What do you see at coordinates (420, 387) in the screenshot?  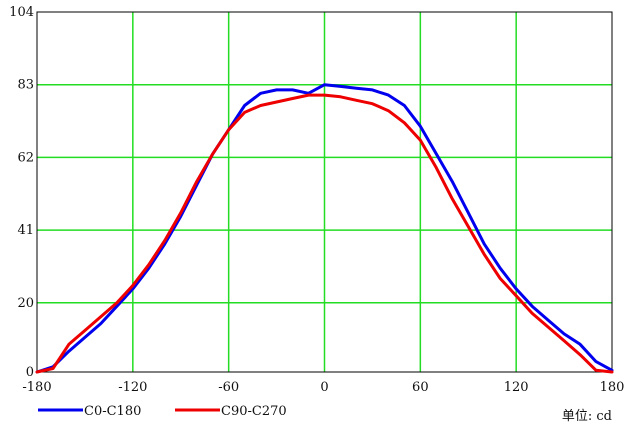 I see `x-tick-label: 60` at bounding box center [420, 387].